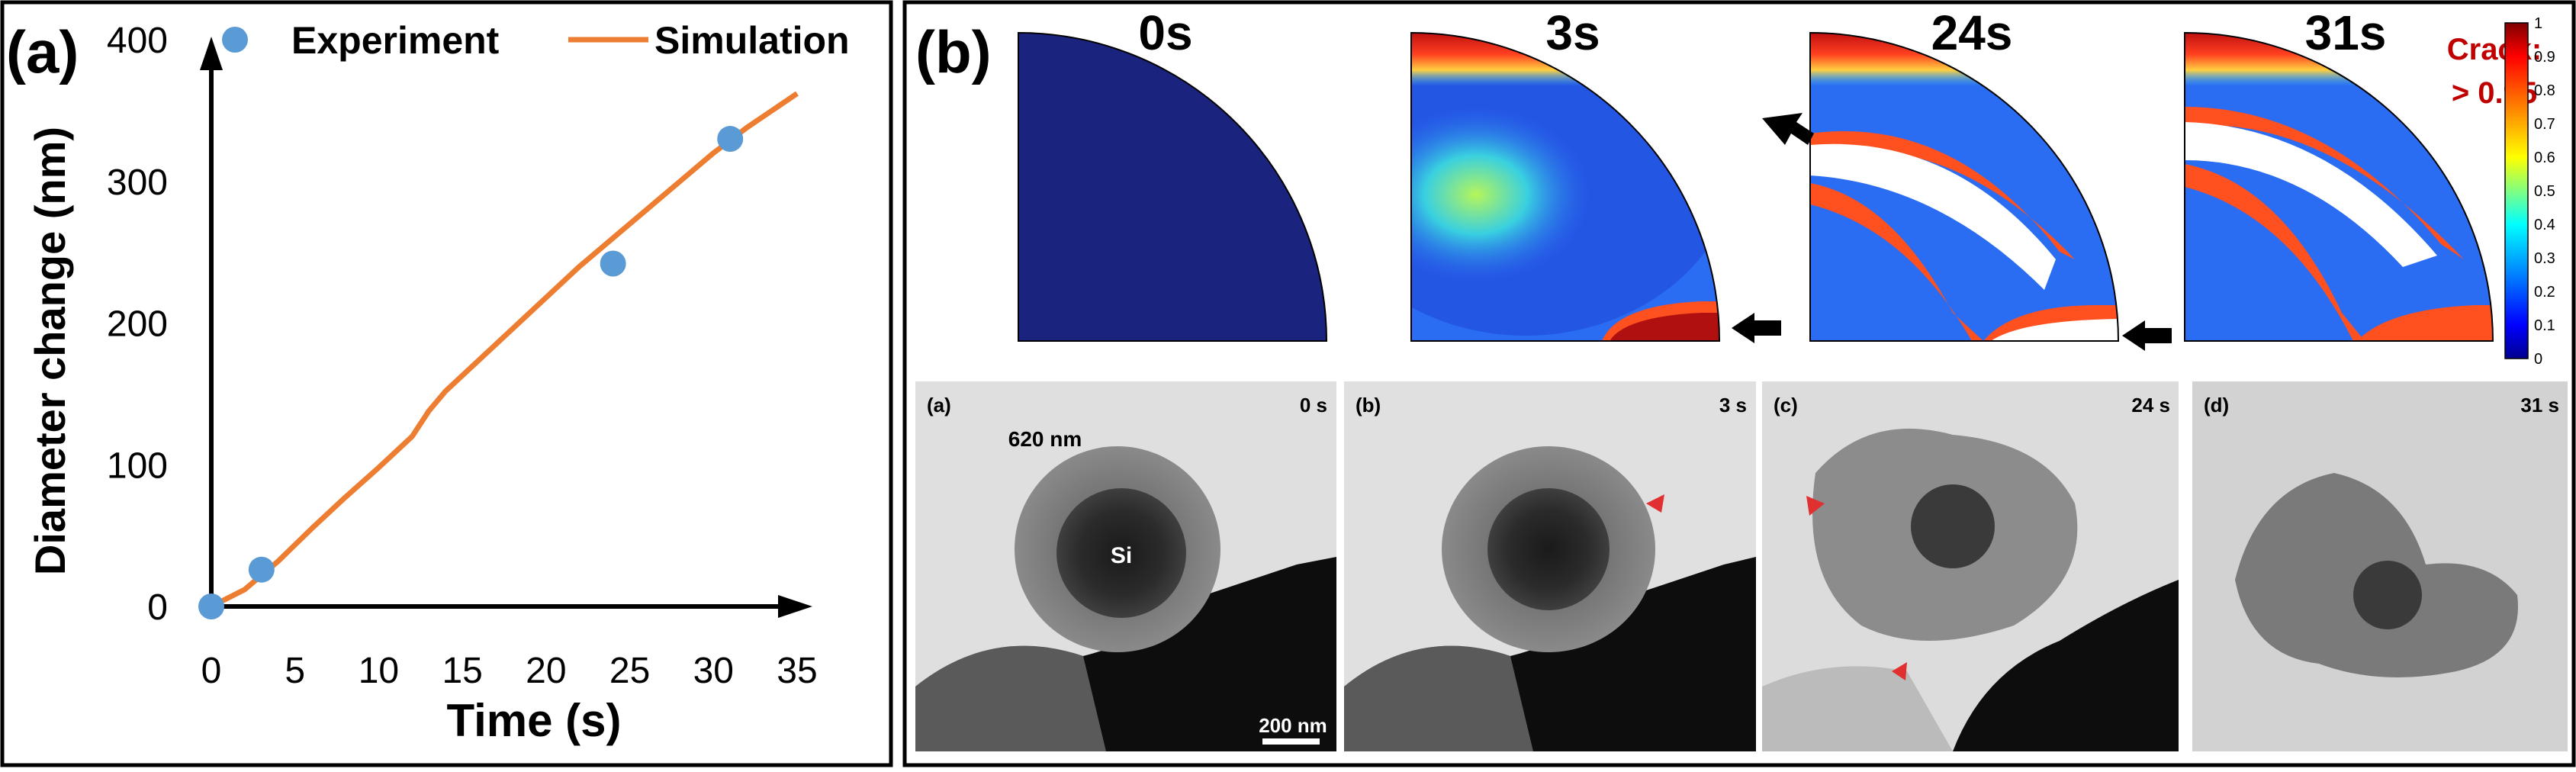 This screenshot has width=2576, height=772. I want to click on colorbar-tick: 0.9, so click(2545, 57).